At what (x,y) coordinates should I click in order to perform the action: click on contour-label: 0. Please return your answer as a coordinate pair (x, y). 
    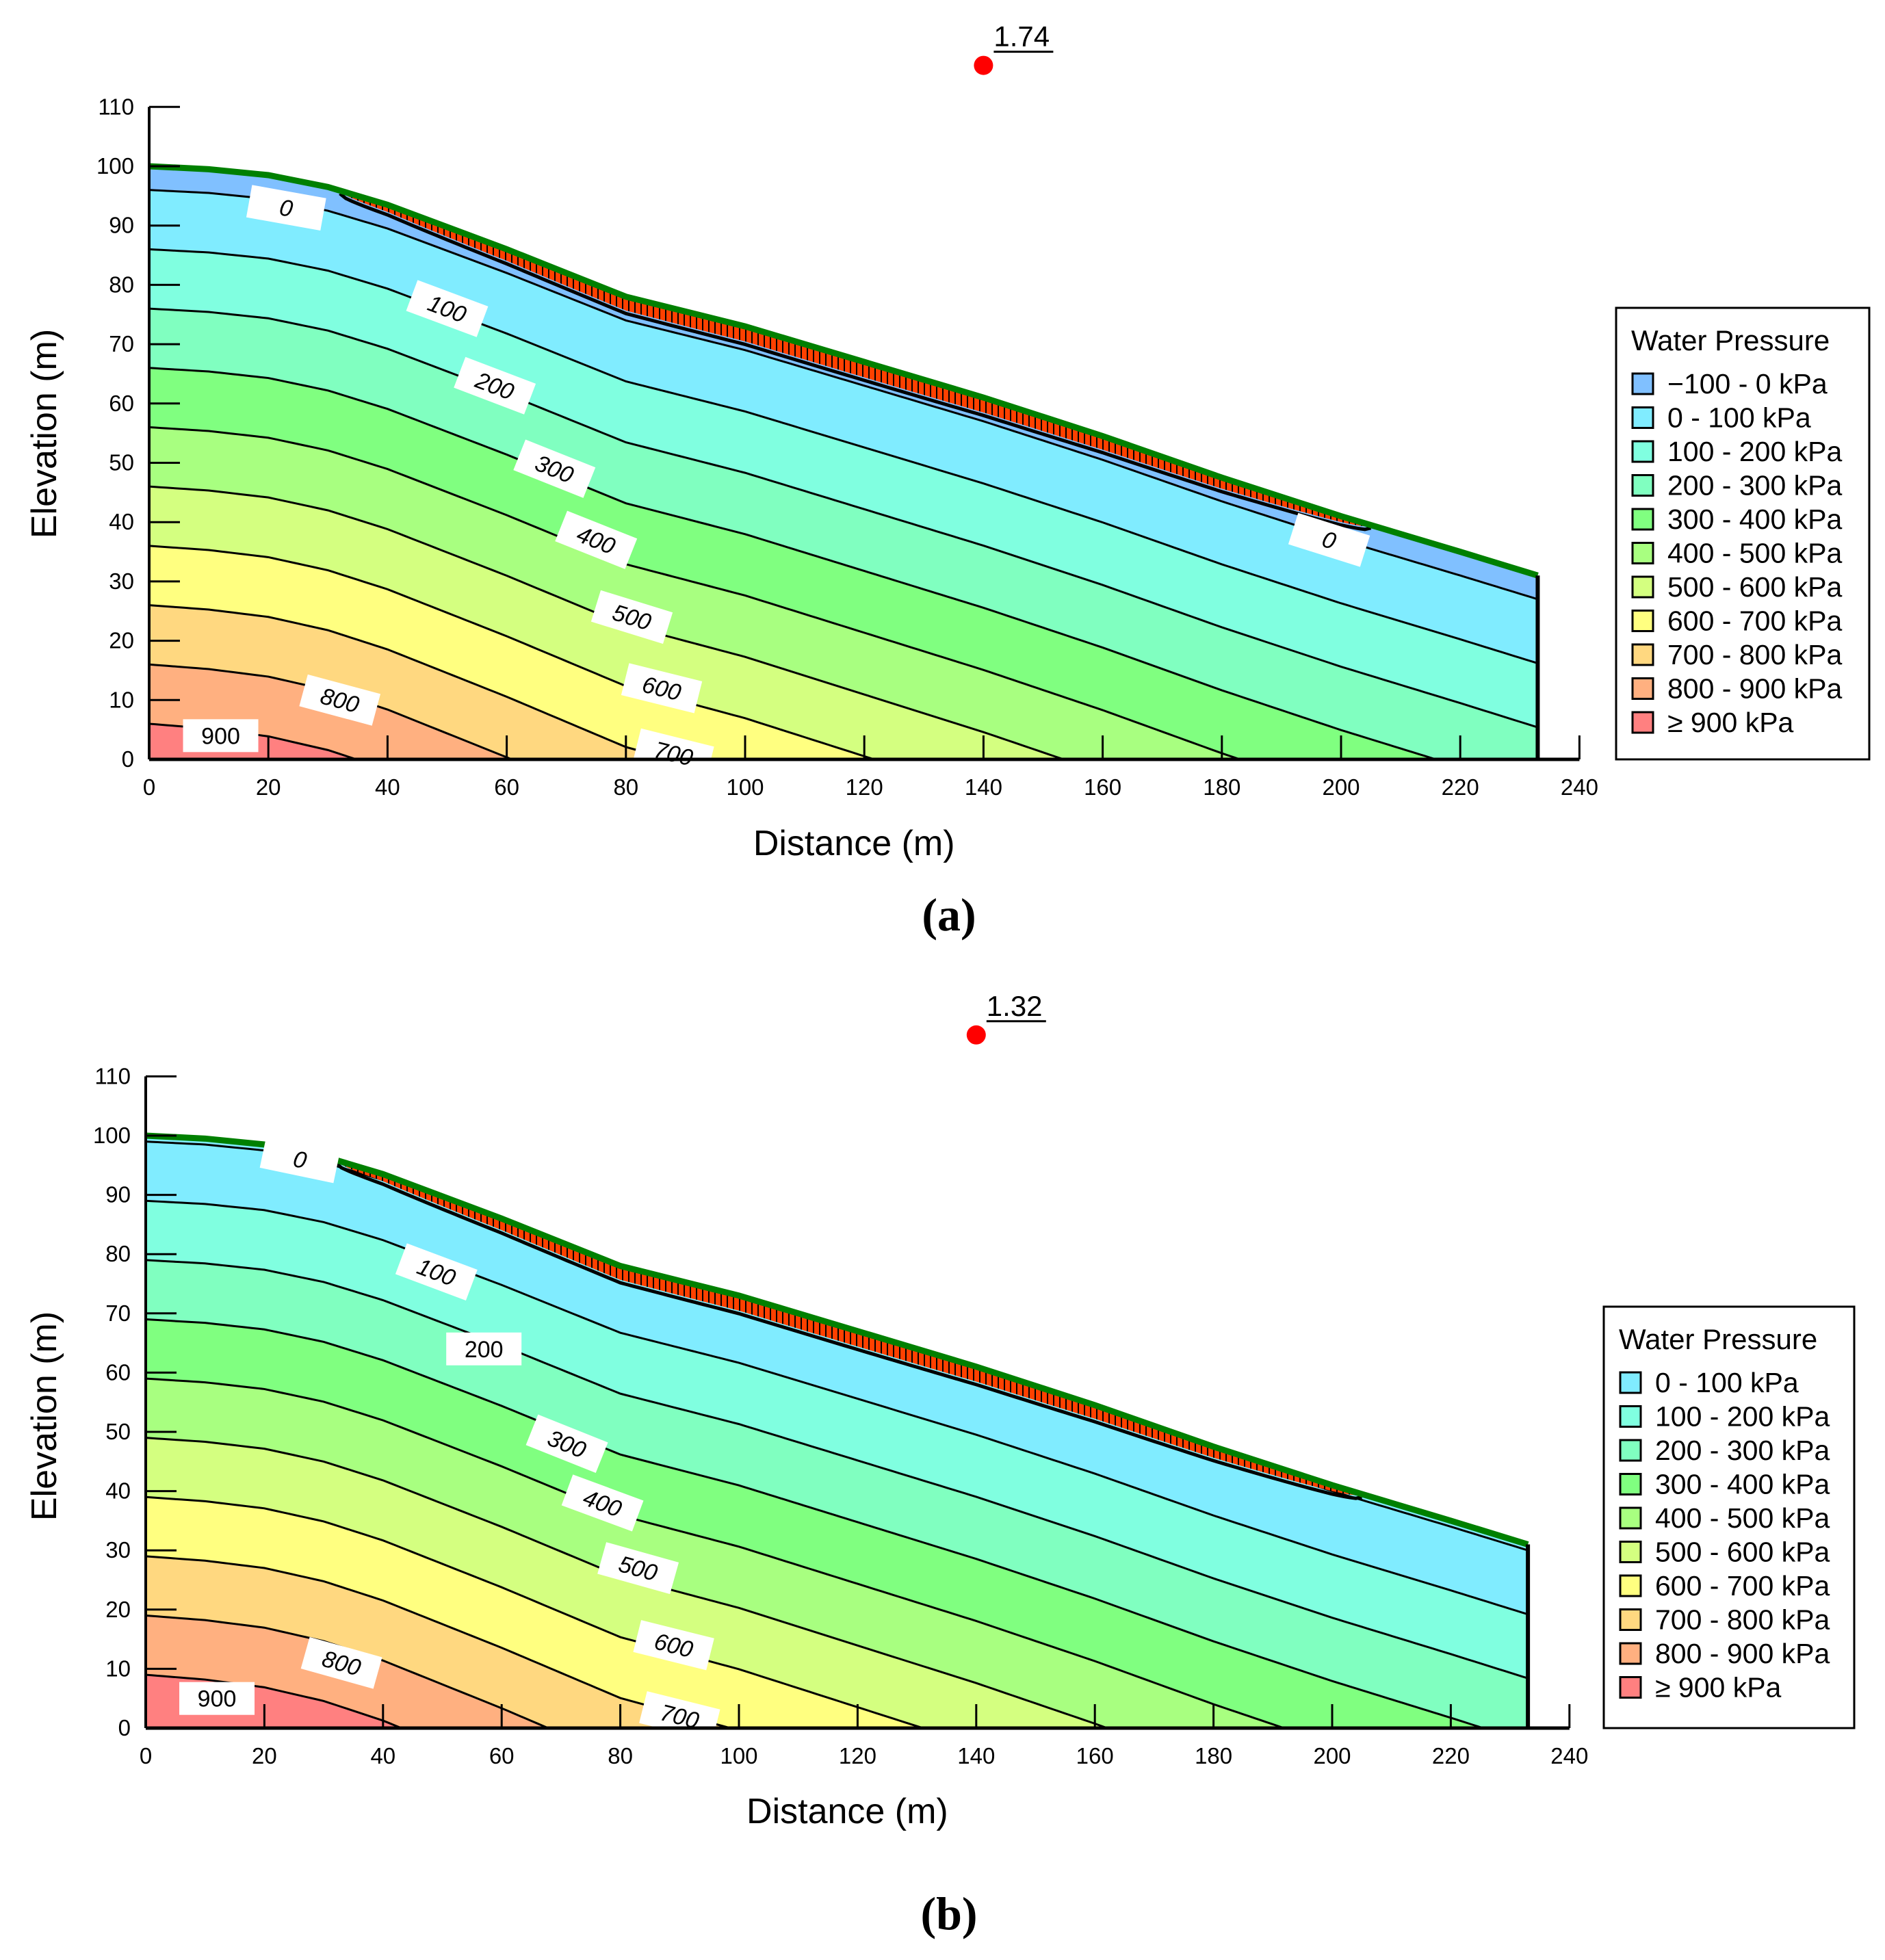
    Looking at the image, I should click on (300, 1159).